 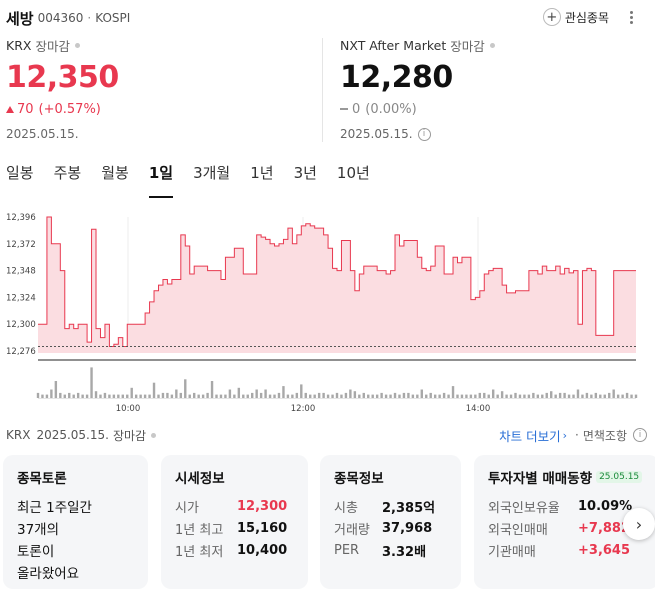 What do you see at coordinates (20, 18) in the screenshot?
I see `stock-name: 세방` at bounding box center [20, 18].